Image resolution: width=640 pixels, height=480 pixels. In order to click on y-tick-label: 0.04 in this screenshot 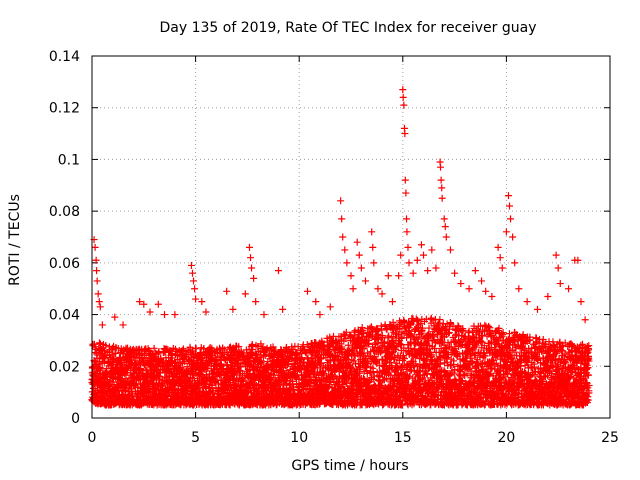, I will do `click(64, 316)`.